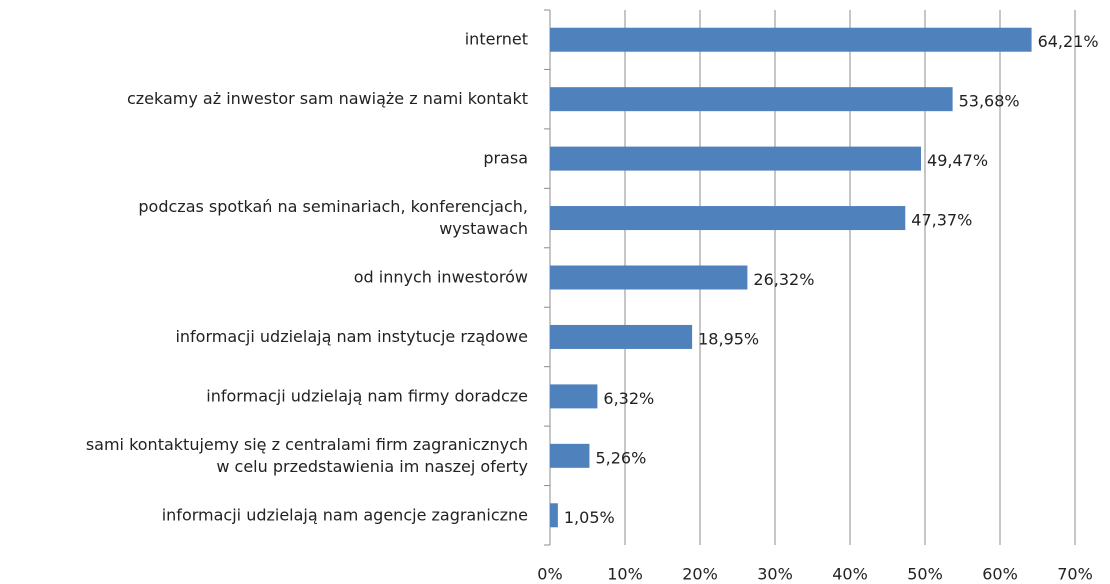  I want to click on value-label: 26,32%, so click(783, 279).